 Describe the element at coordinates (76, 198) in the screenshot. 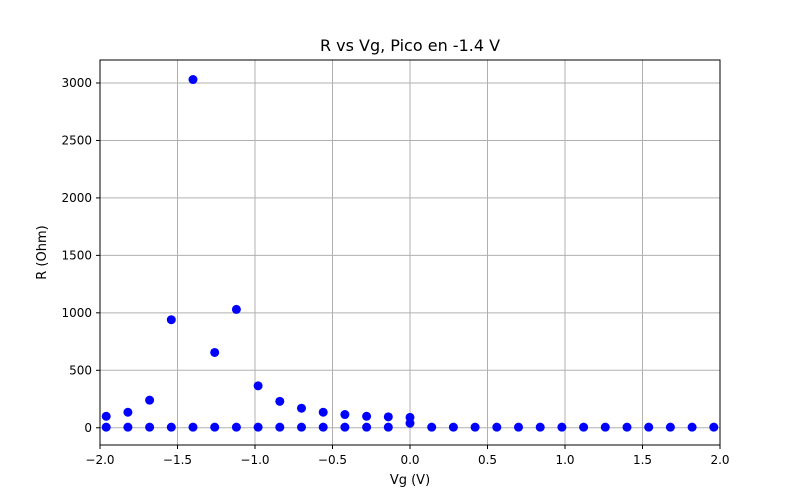

I see `y-tick-label: 2000` at that location.